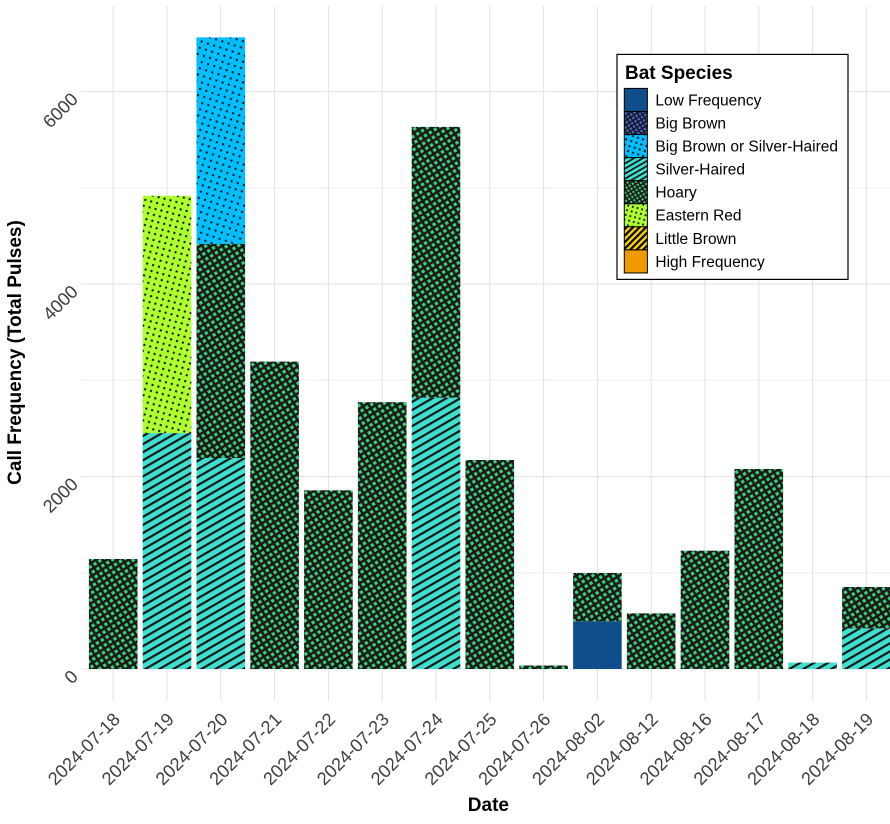 This screenshot has height=824, width=890. Describe the element at coordinates (15, 352) in the screenshot. I see `svg-text: Call Frequency (Total Pulses)` at that location.